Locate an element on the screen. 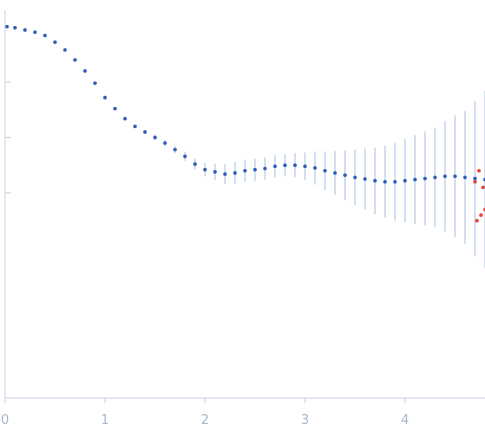  x-tick-label: 4 is located at coordinates (405, 420).